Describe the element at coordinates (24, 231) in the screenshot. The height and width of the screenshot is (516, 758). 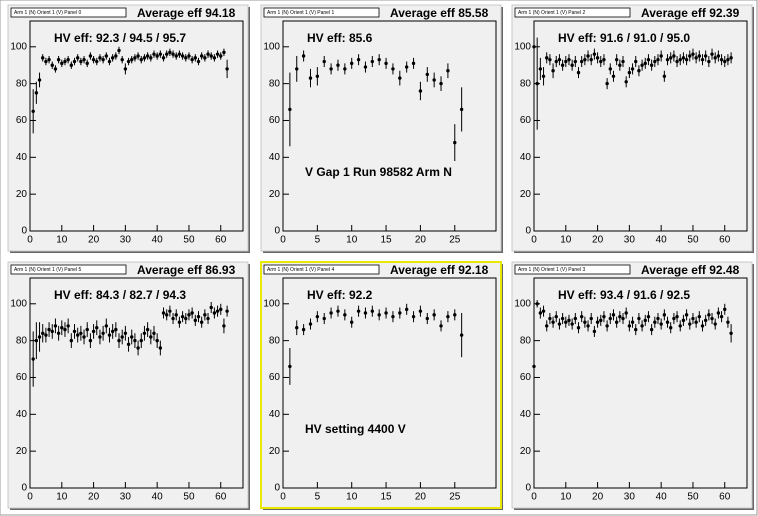
I see `y-tick-label: 0` at that location.